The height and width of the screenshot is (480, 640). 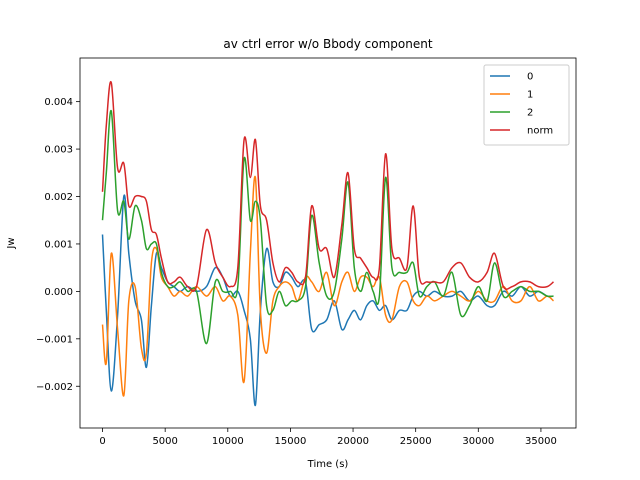 I want to click on x-tick-label: 5000, so click(x=164, y=441).